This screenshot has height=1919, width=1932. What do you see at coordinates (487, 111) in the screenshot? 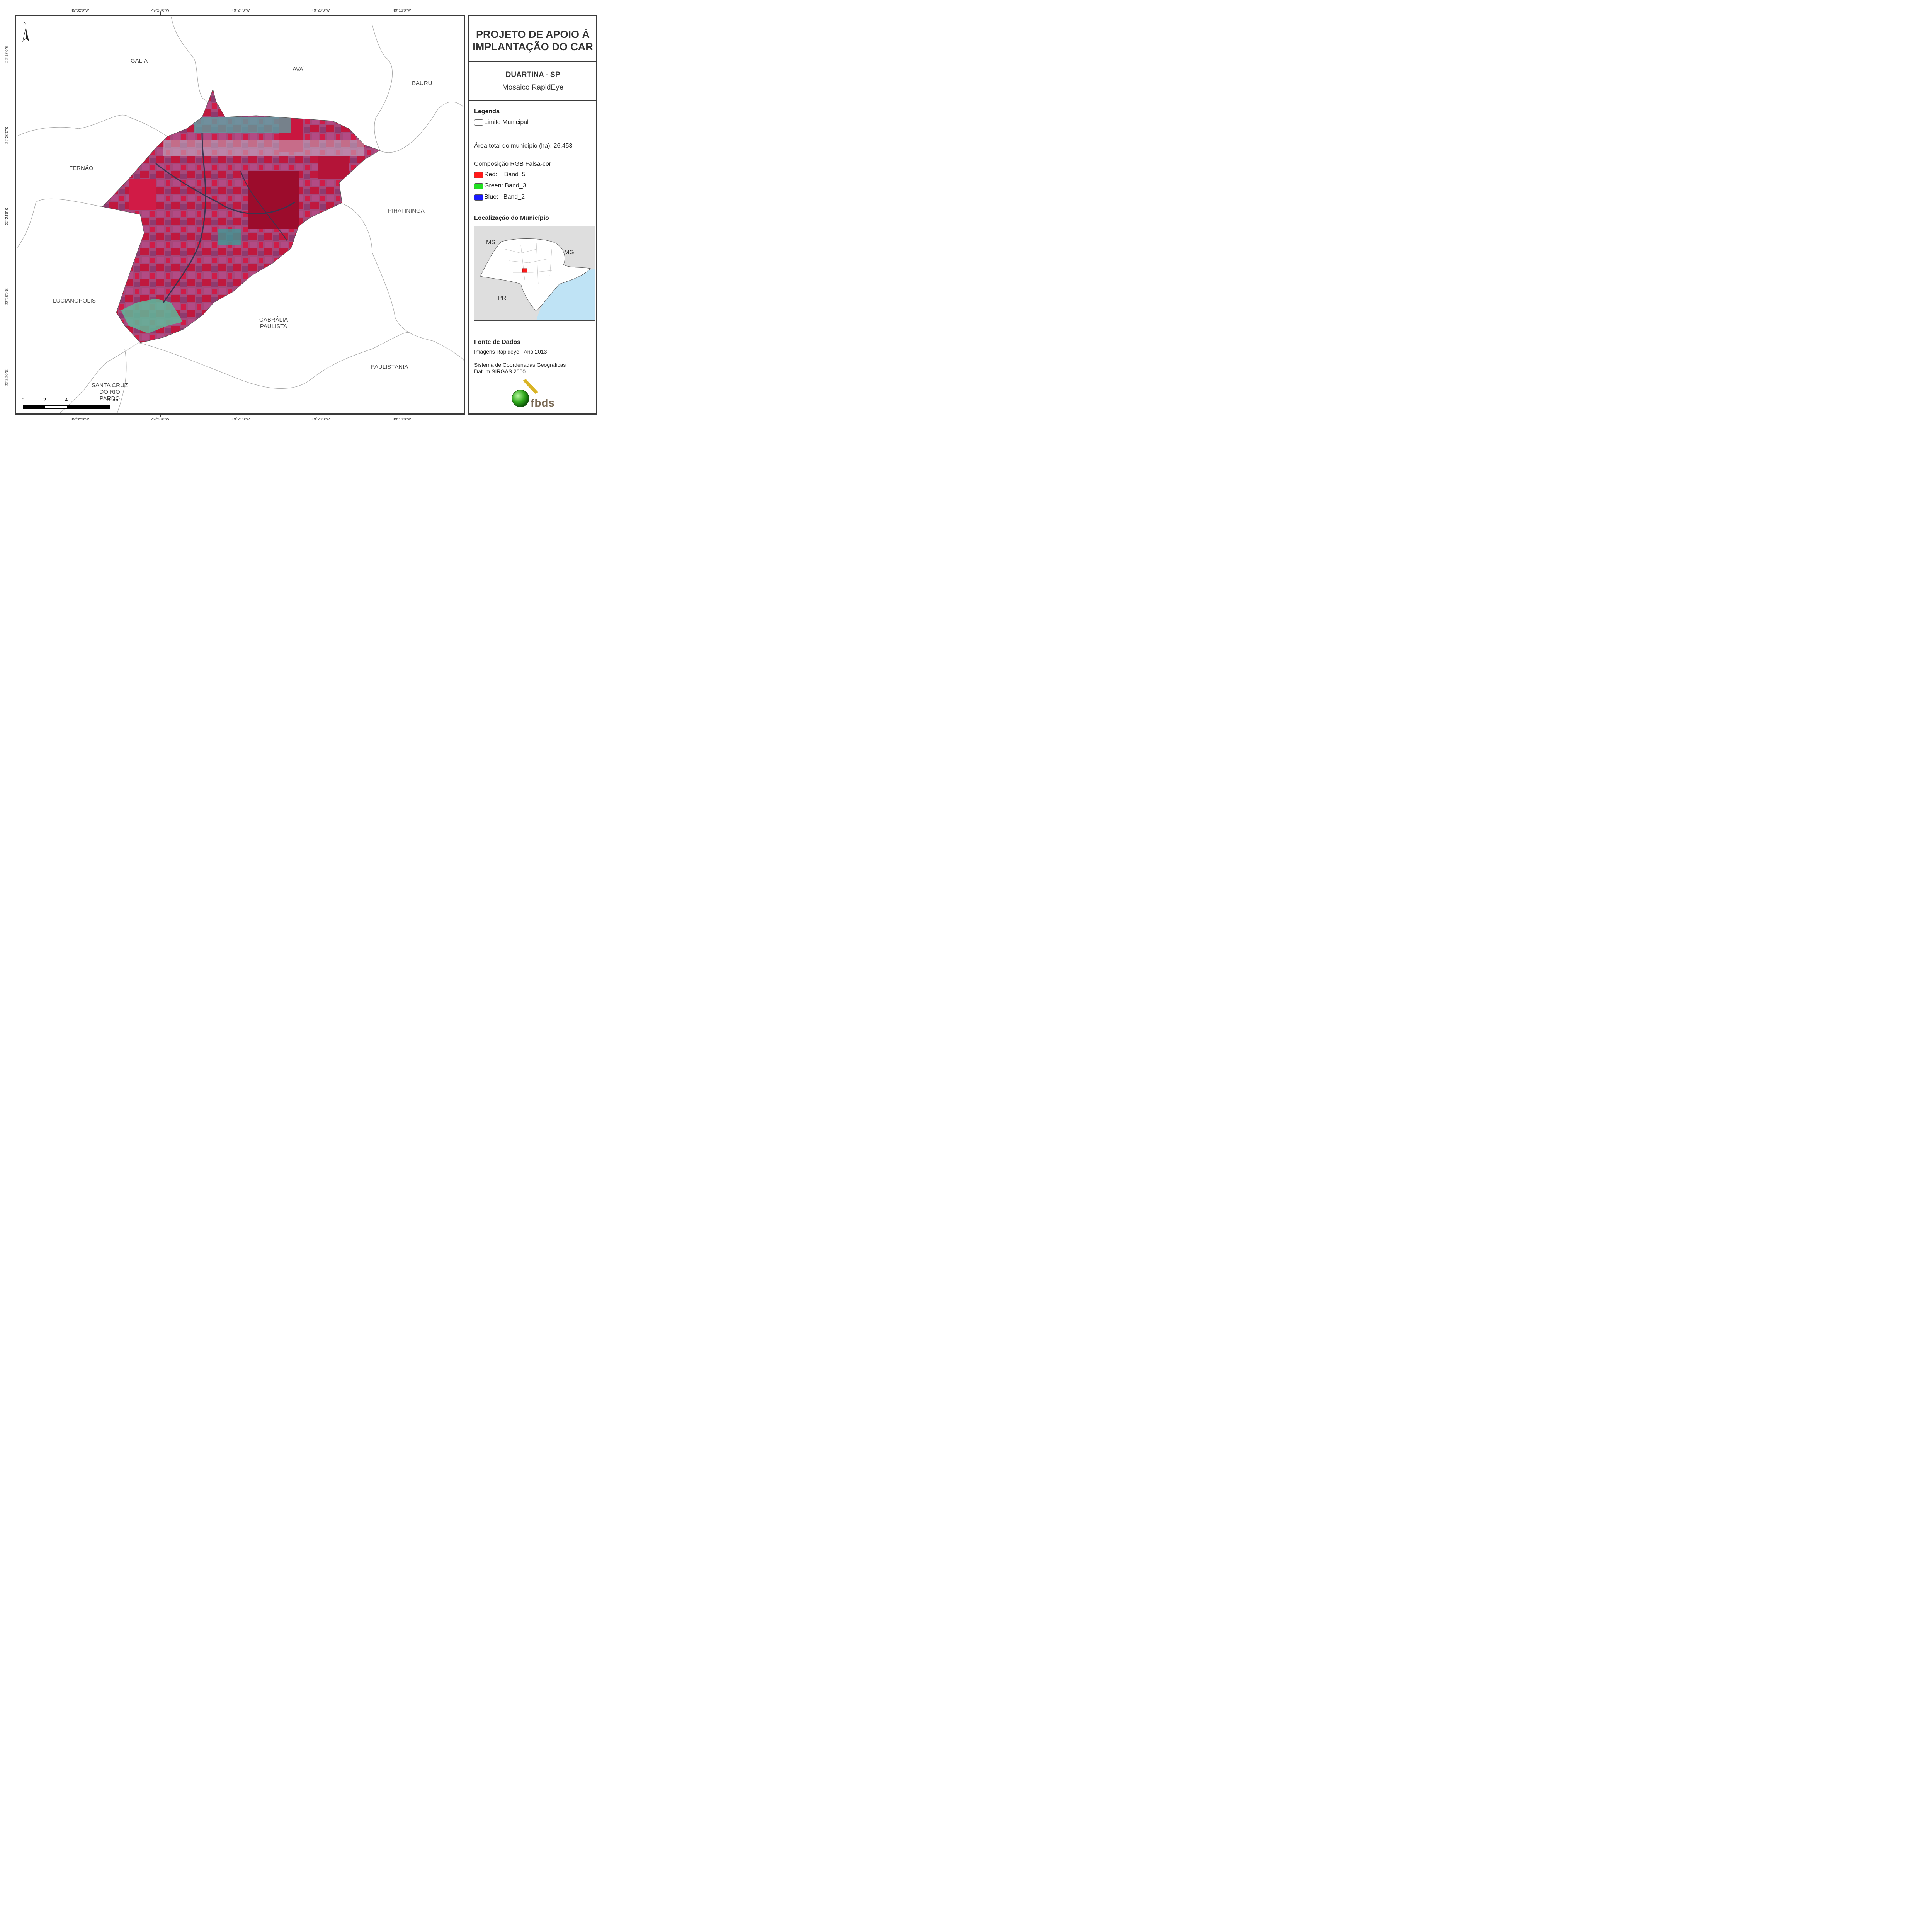
I see `legend-heading: Legenda` at bounding box center [487, 111].